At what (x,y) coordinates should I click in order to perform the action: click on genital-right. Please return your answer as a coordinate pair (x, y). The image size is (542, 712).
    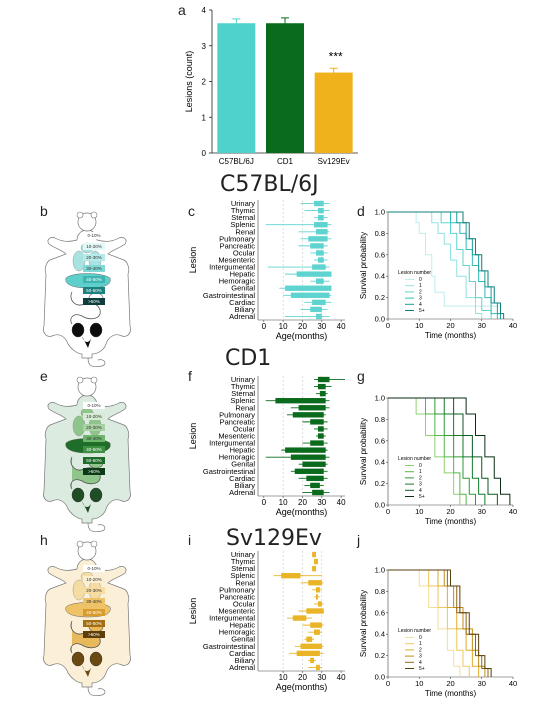
    Looking at the image, I should click on (96, 330).